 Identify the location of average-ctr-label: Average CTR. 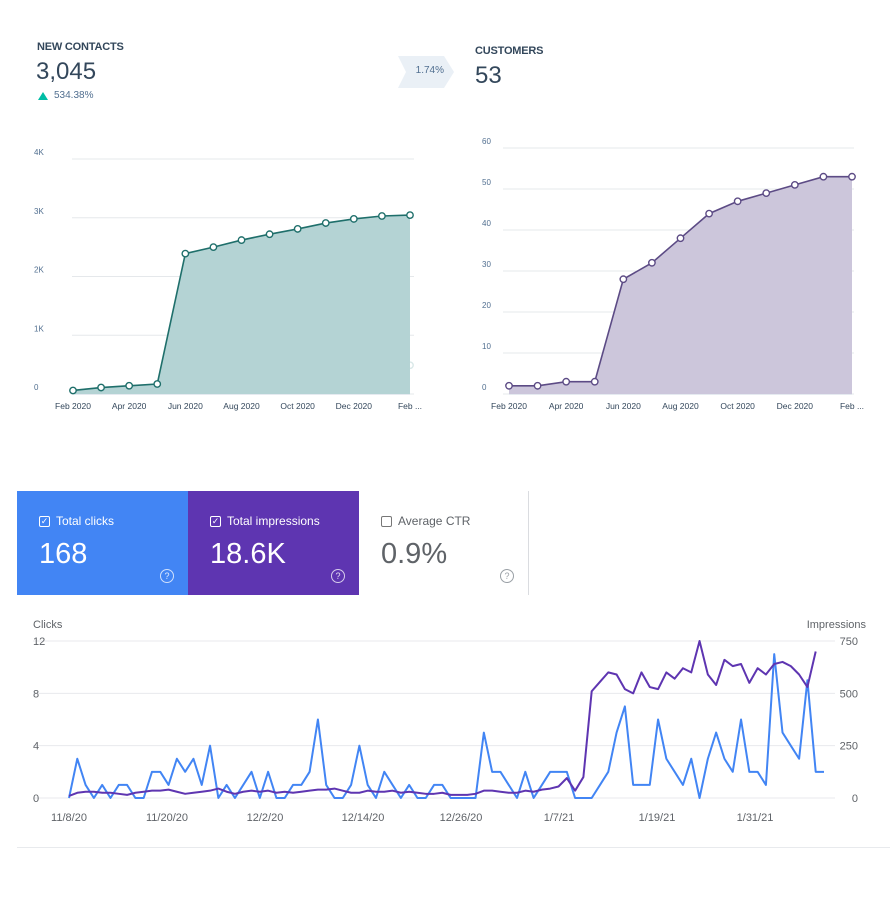
(434, 521).